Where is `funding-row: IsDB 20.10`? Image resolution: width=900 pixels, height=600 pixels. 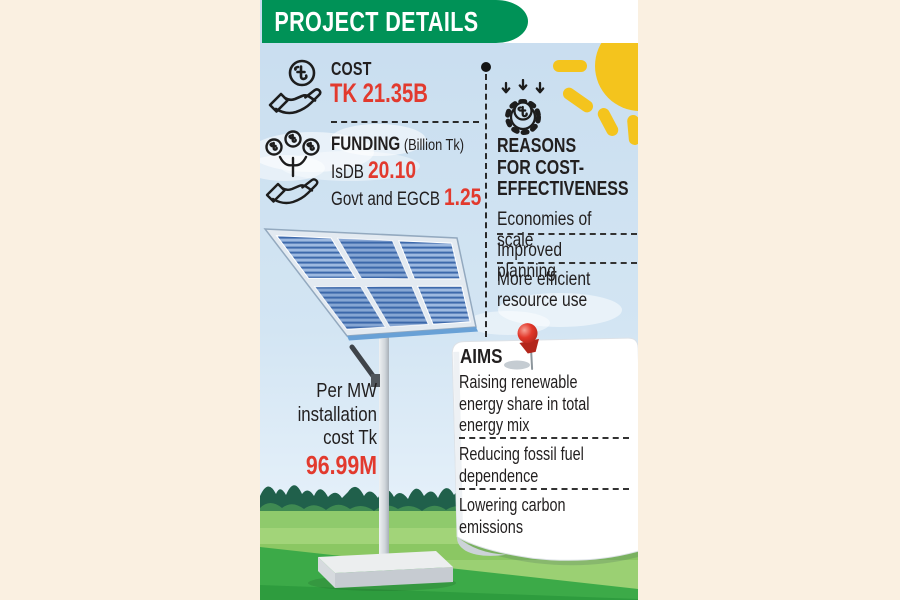 funding-row: IsDB 20.10 is located at coordinates (373, 171).